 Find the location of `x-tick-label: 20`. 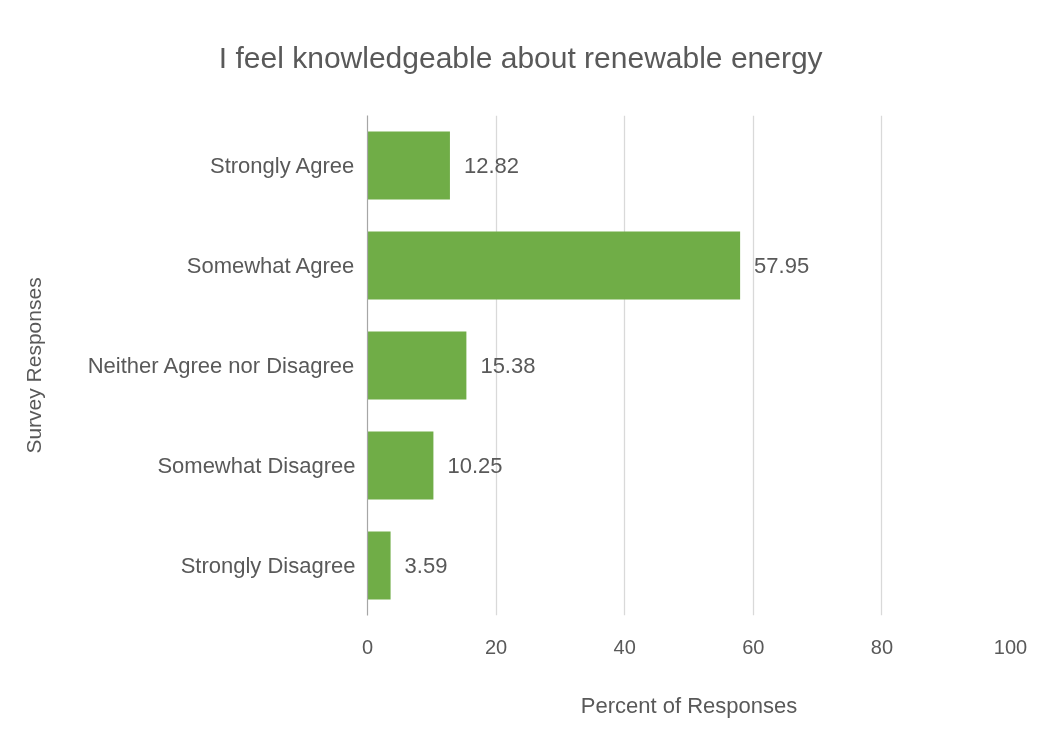

x-tick-label: 20 is located at coordinates (496, 646).